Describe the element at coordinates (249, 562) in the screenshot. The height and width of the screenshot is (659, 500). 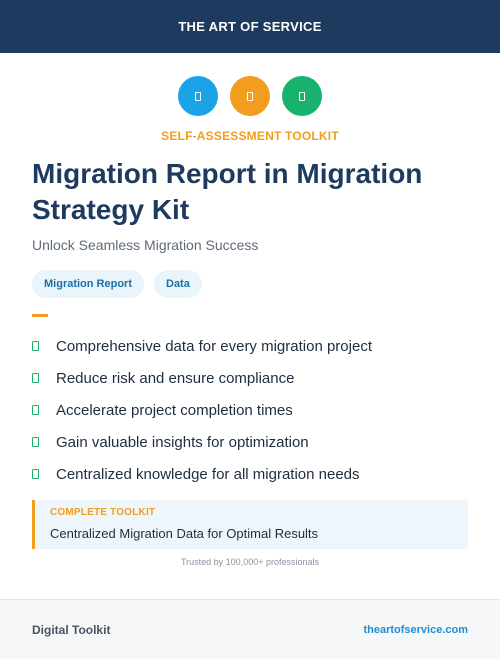
I see `trust-note: Trusted by 100,000+ professionals` at that location.